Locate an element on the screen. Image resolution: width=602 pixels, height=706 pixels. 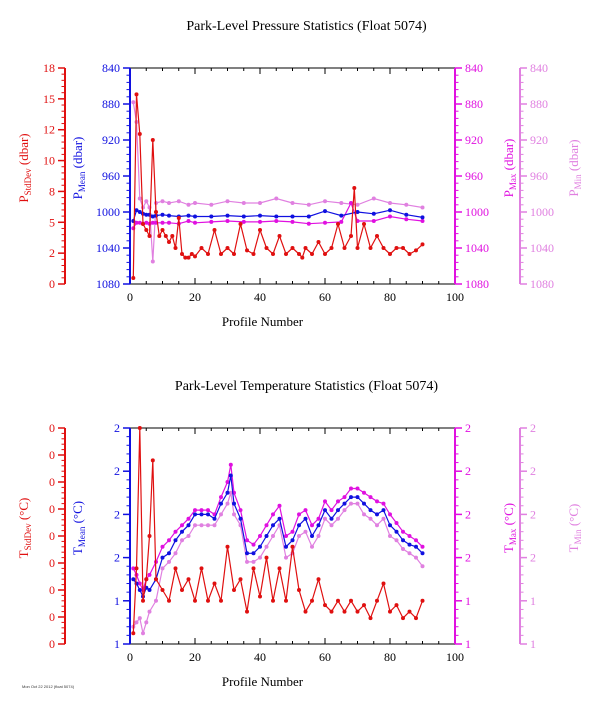
y-tick-label-max: 1040 is located at coordinates (477, 248).